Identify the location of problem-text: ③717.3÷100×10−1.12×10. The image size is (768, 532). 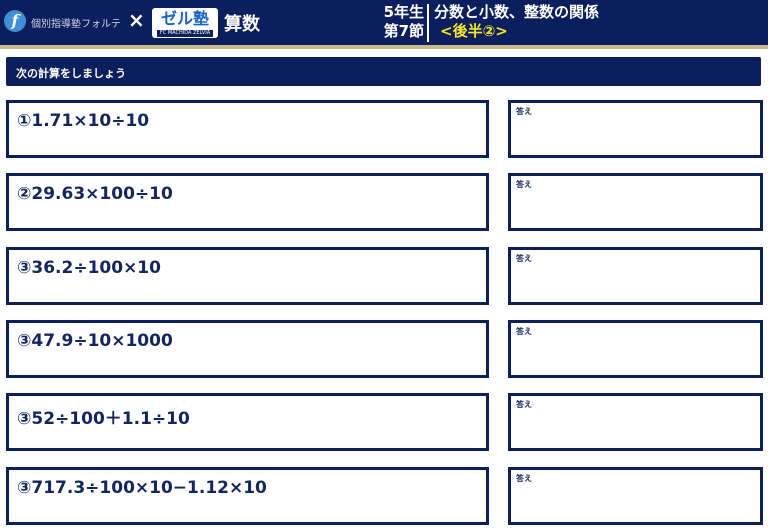
(142, 488).